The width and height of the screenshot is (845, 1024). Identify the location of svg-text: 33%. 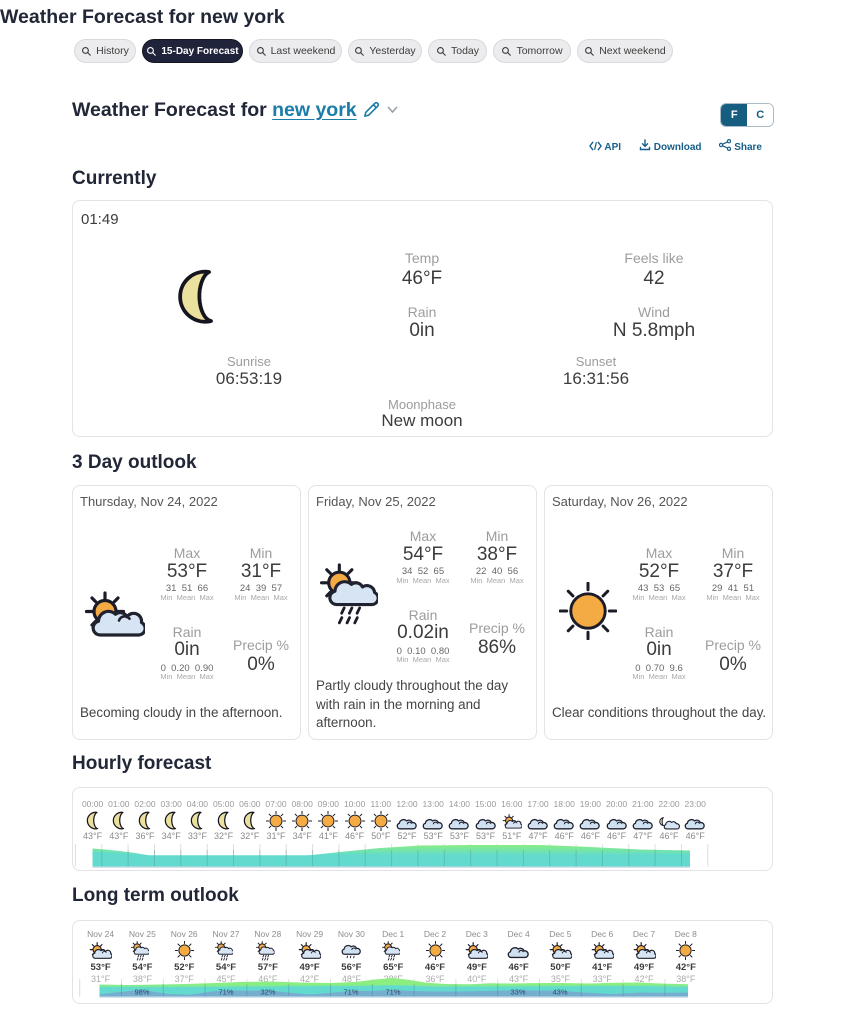
(517, 992).